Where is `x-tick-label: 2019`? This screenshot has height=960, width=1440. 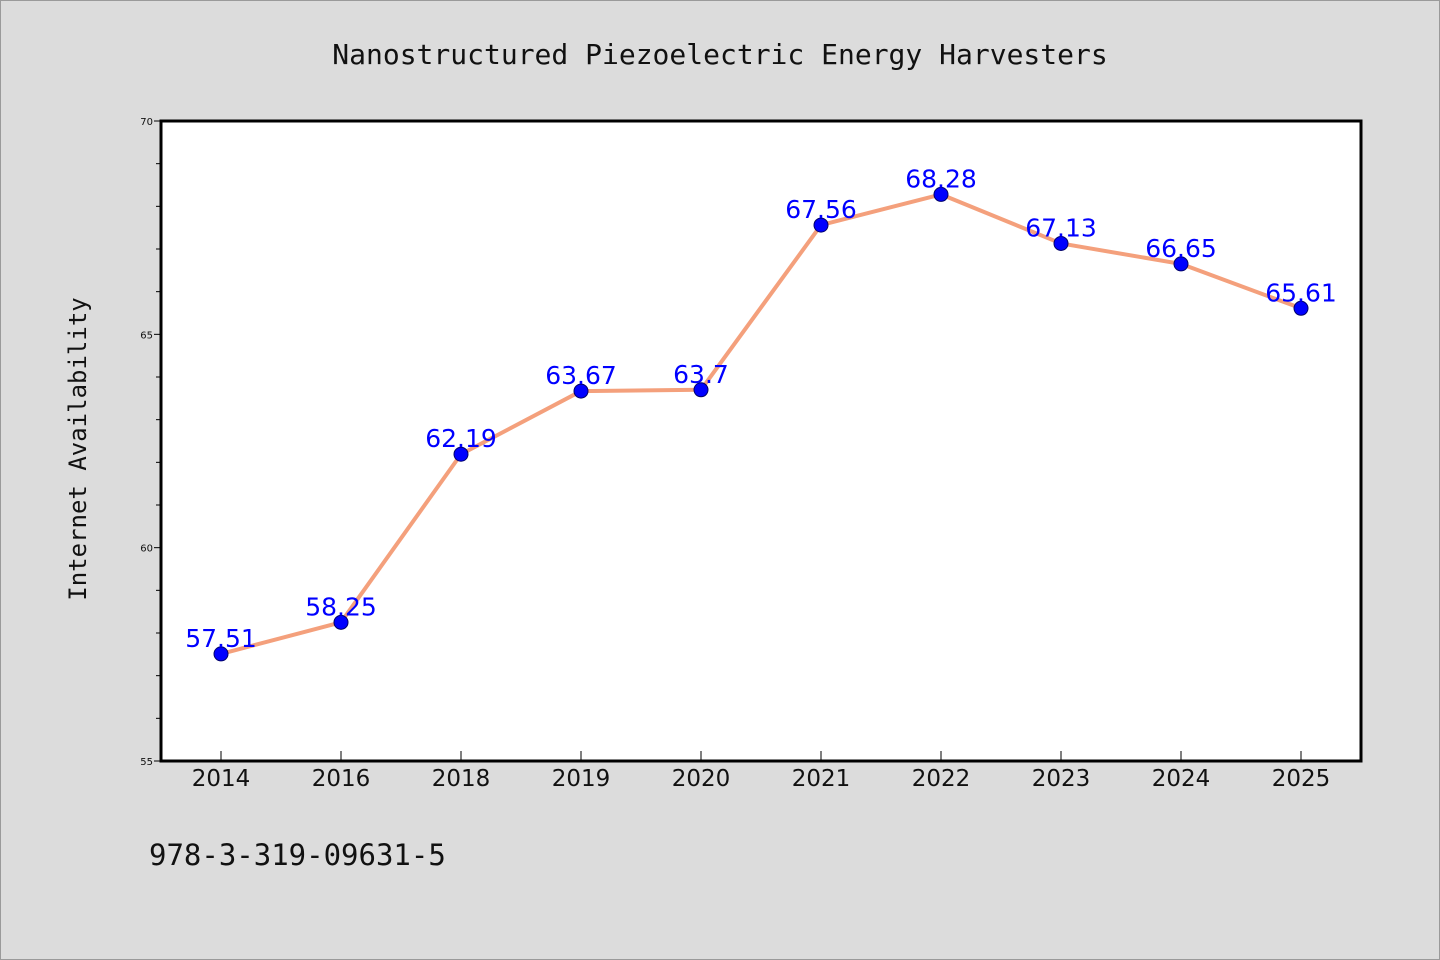
x-tick-label: 2019 is located at coordinates (581, 779).